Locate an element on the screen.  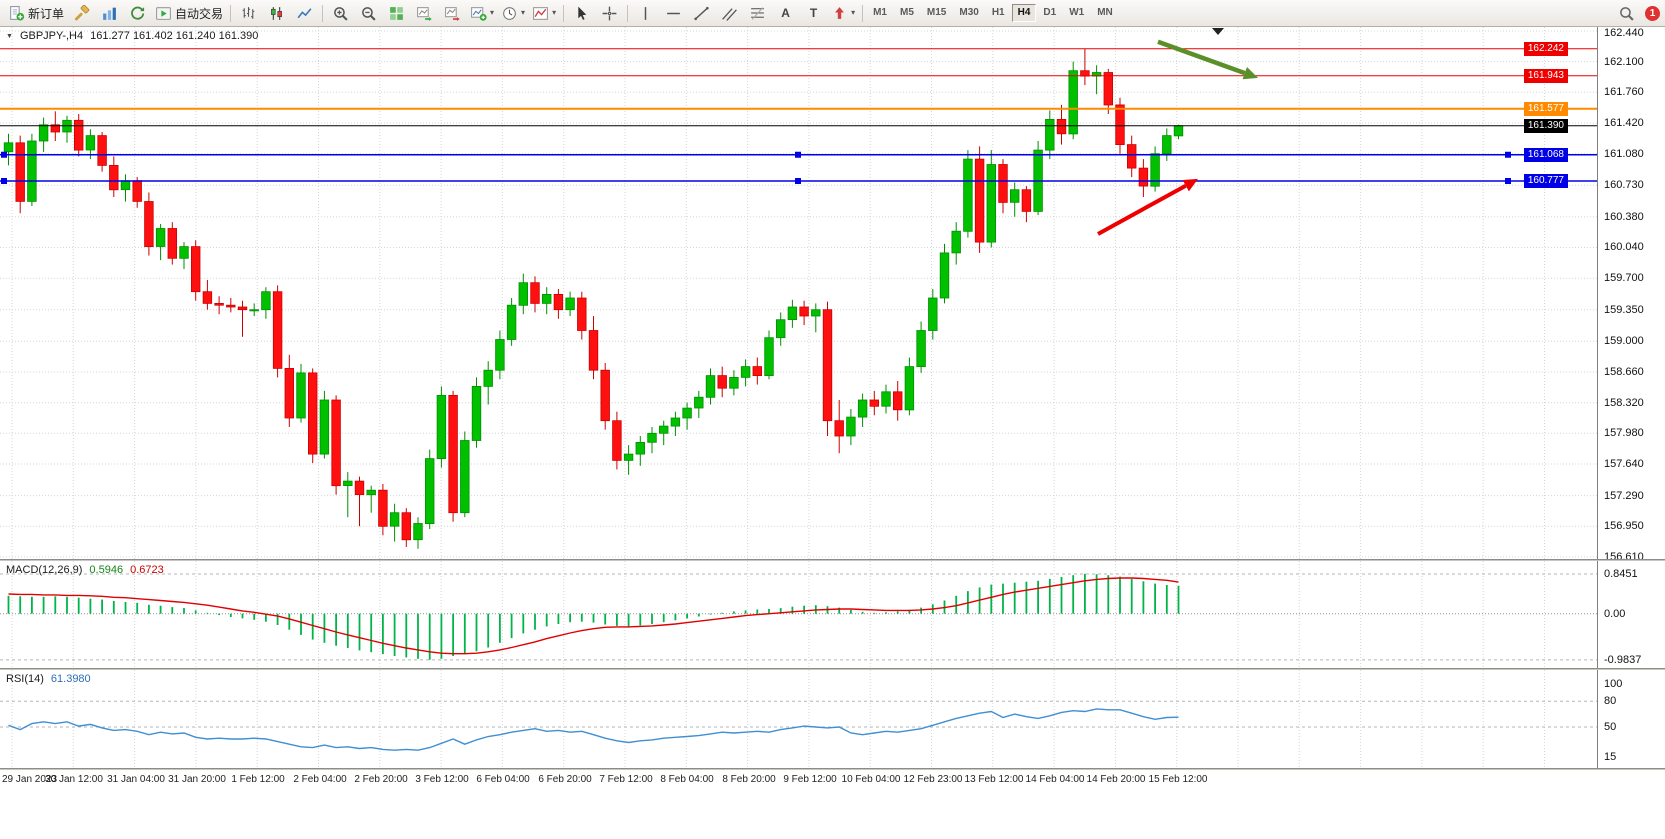
indicators-button: ▾ is located at coordinates (544, 13).